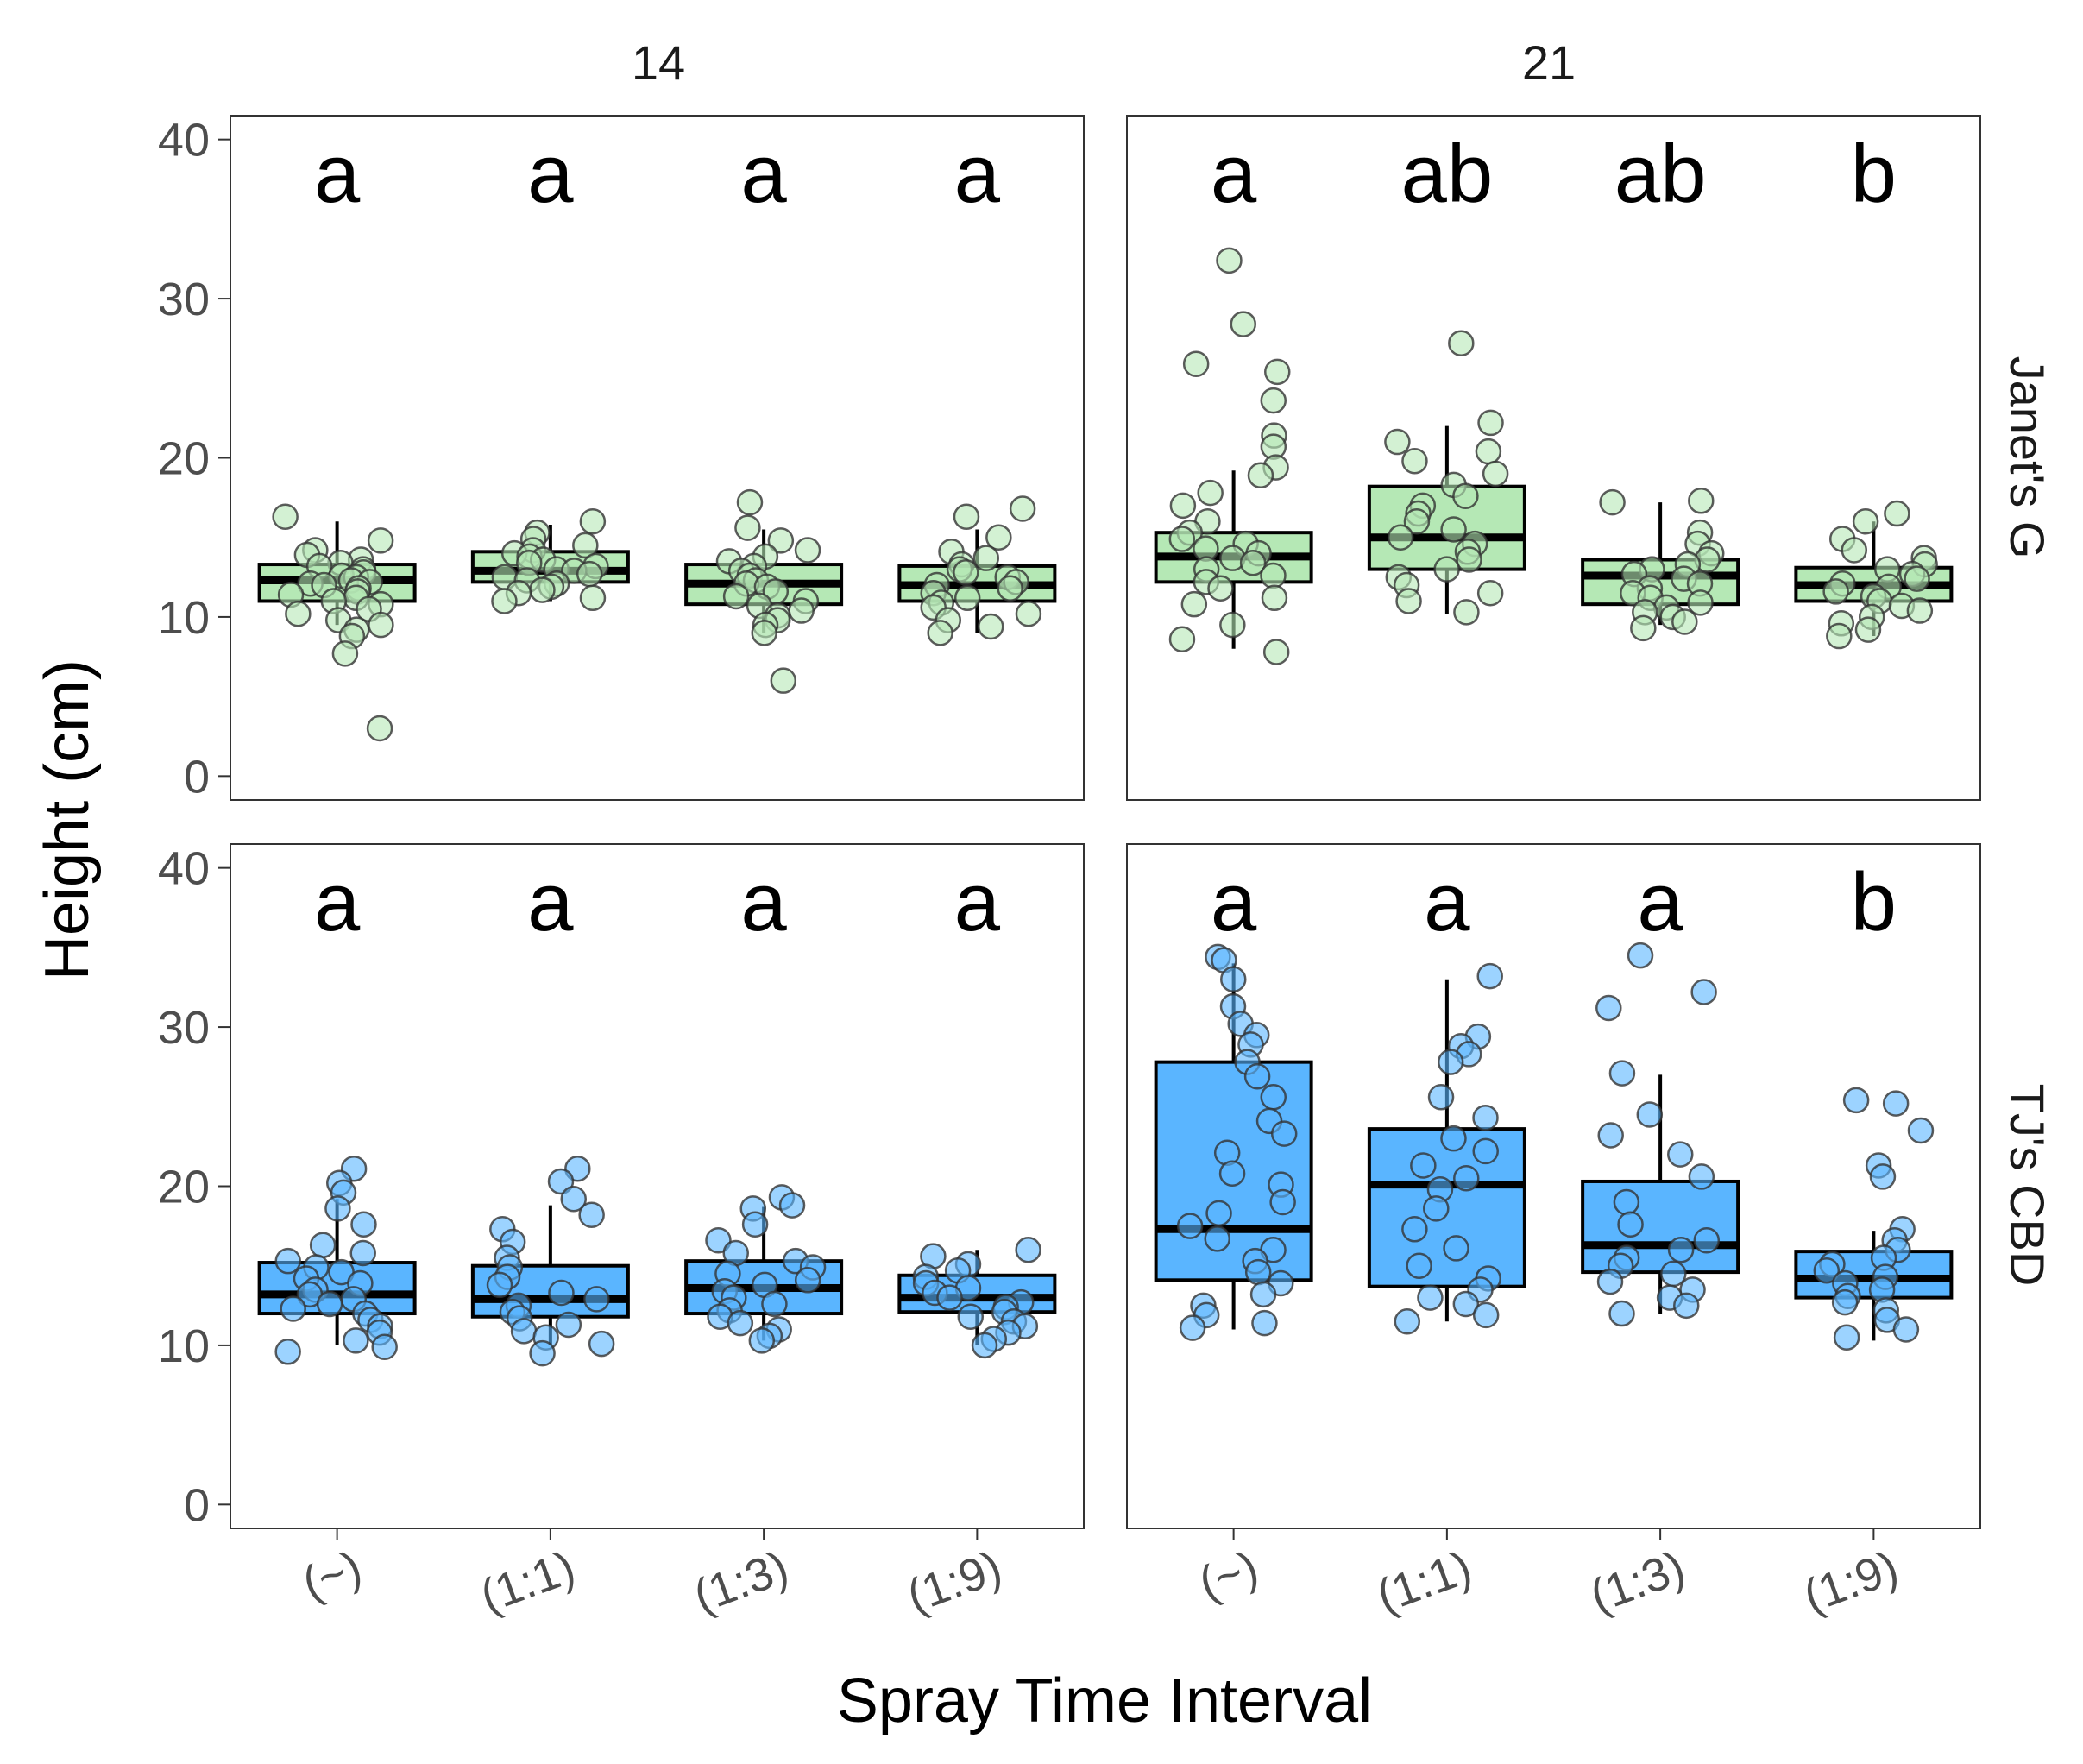  What do you see at coordinates (184, 459) in the screenshot?
I see `y-tick-label: 20` at bounding box center [184, 459].